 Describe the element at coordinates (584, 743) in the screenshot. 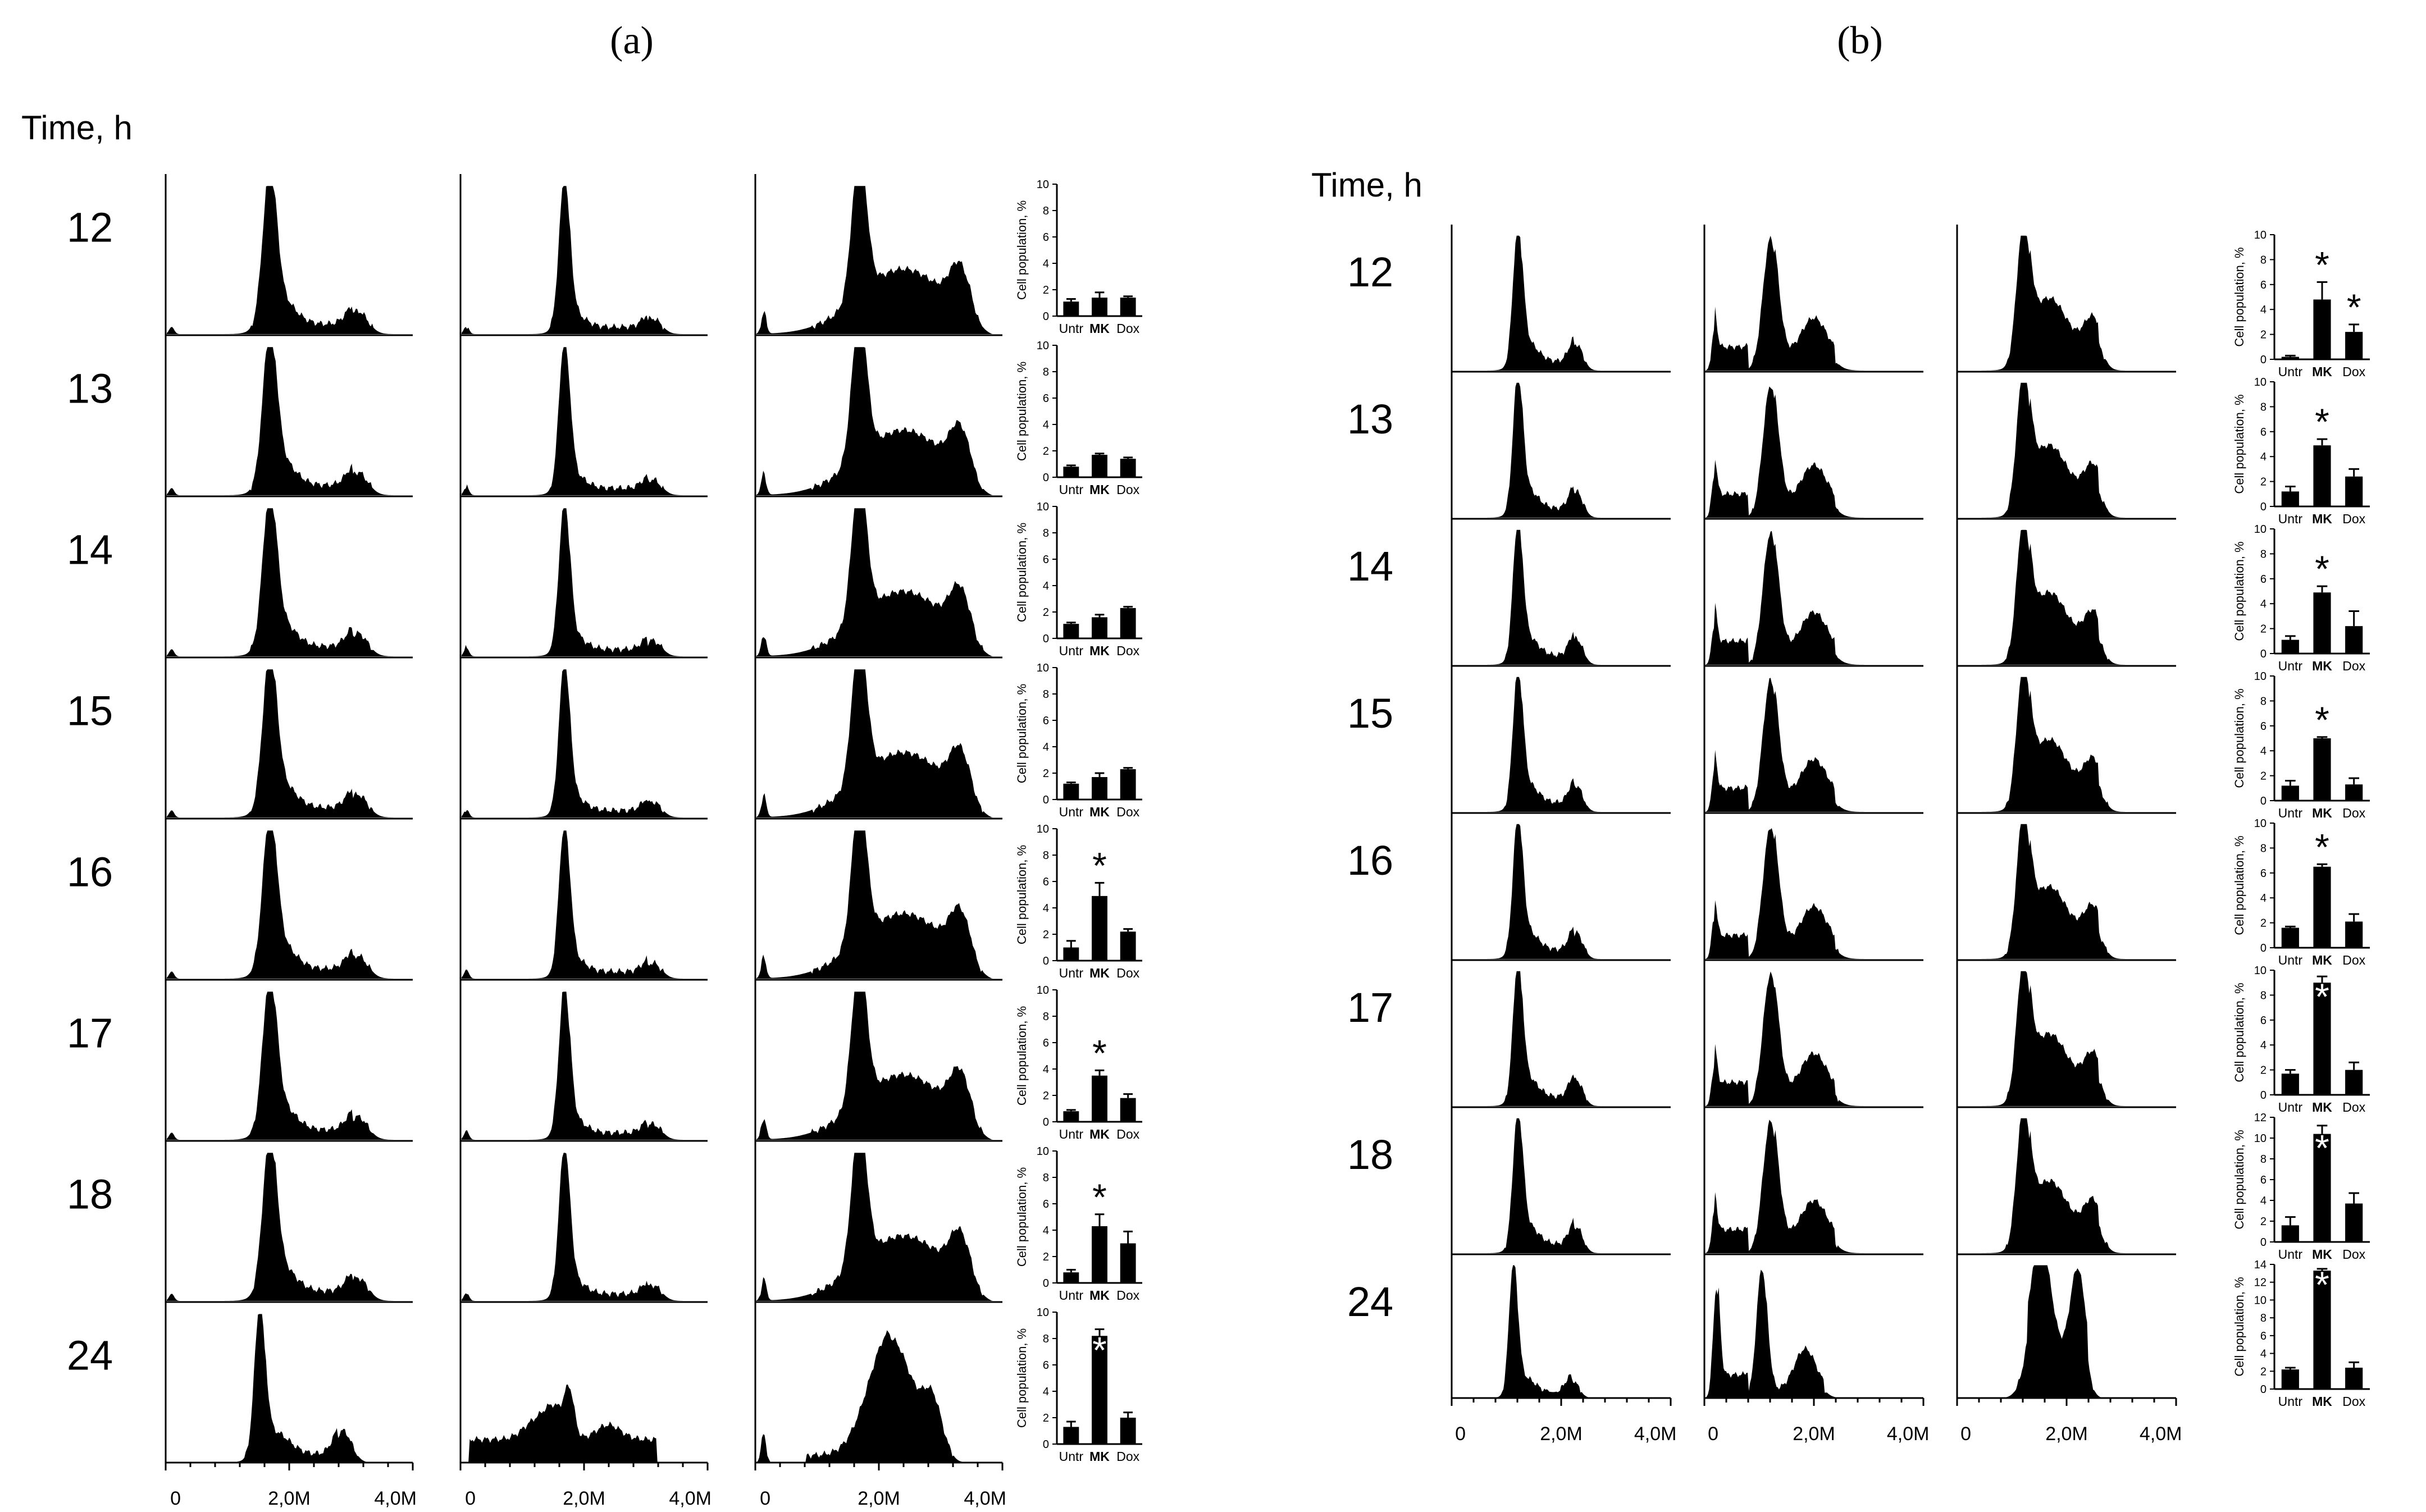

I see `histogram-r15-c2` at that location.